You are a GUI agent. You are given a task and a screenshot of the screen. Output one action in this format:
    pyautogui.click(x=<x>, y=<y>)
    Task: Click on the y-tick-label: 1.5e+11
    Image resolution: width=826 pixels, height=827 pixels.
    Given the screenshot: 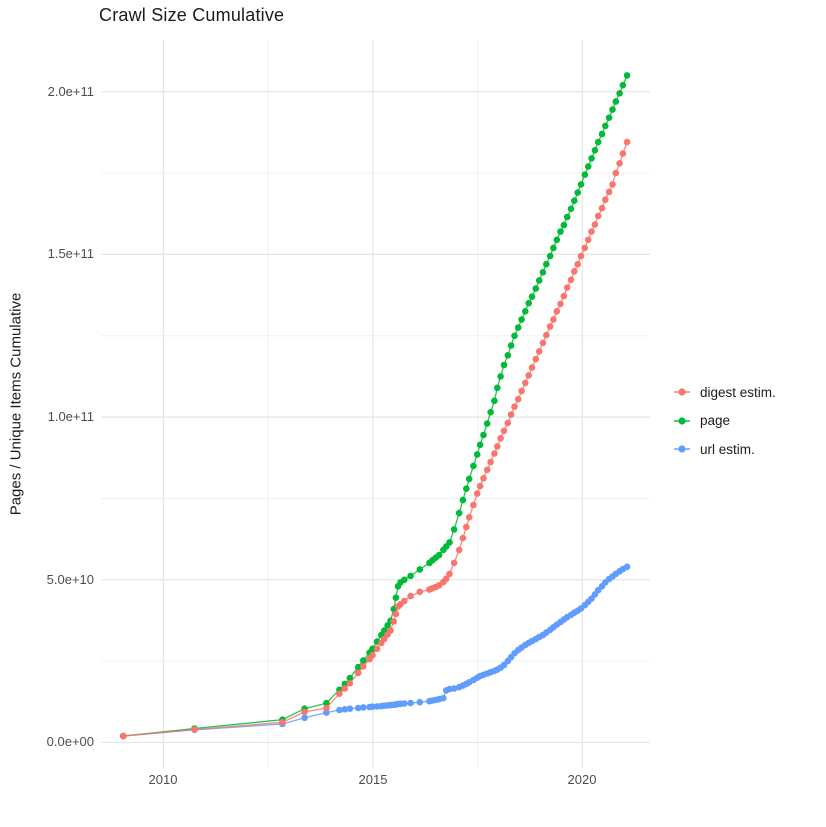 What is the action you would take?
    pyautogui.click(x=70, y=253)
    